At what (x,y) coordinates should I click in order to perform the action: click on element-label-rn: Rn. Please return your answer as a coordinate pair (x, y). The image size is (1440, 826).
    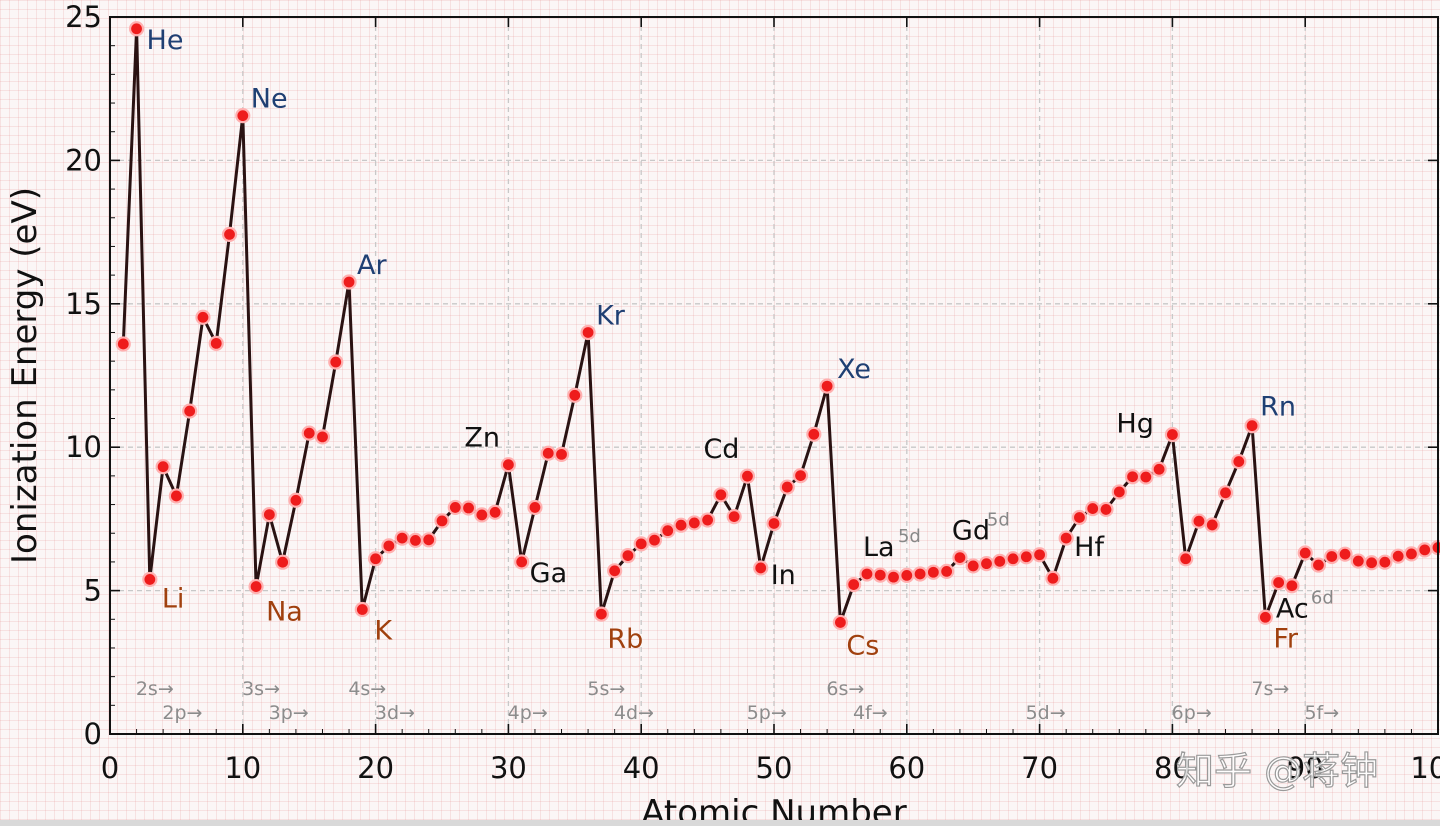
    Looking at the image, I should click on (1278, 407).